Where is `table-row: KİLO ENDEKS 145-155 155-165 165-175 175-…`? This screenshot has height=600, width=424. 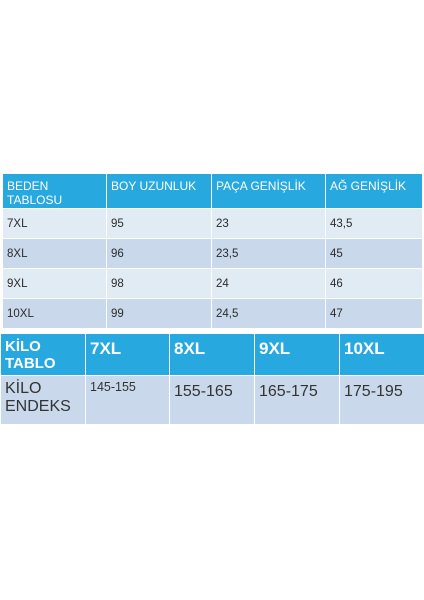 table-row: KİLO ENDEKS 145-155 155-165 165-175 175-… is located at coordinates (212, 400).